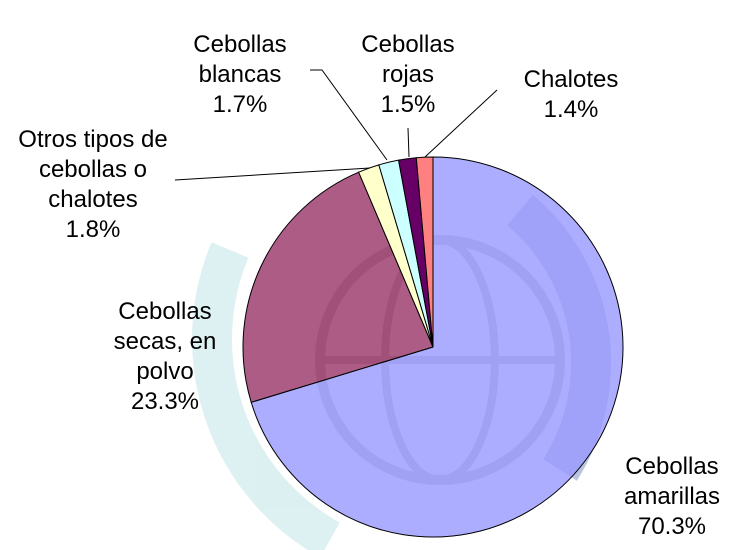 This screenshot has height=550, width=731. Describe the element at coordinates (571, 79) in the screenshot. I see `category-label: Chalotes` at that location.